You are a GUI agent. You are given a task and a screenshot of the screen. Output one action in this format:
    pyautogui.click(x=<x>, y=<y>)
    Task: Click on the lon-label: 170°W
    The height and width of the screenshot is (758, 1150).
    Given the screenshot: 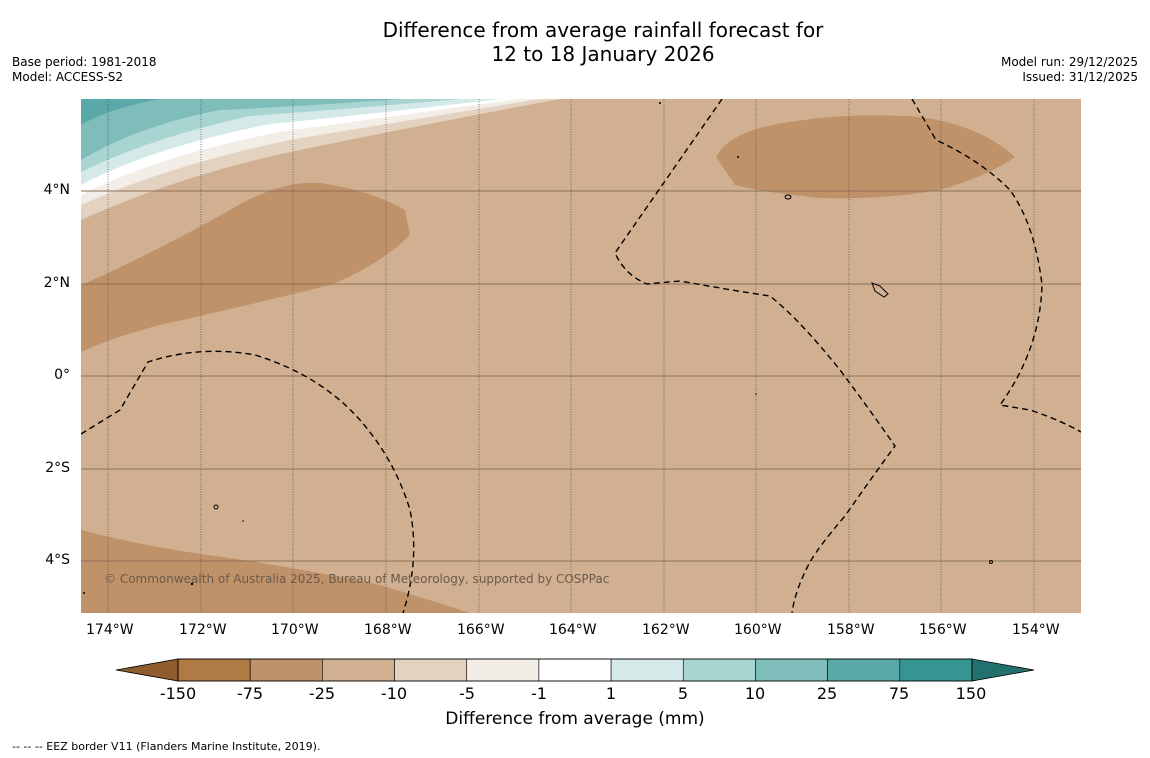 What is the action you would take?
    pyautogui.click(x=295, y=630)
    